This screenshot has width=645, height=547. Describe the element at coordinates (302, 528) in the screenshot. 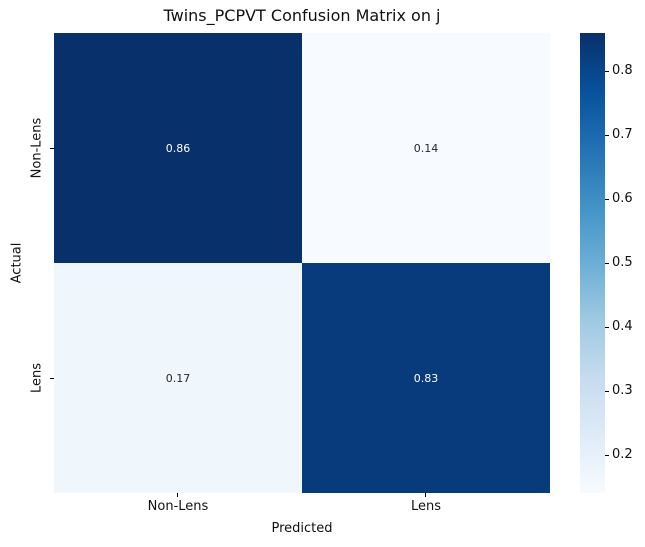

I see `x-axis-label: Predicted` at that location.